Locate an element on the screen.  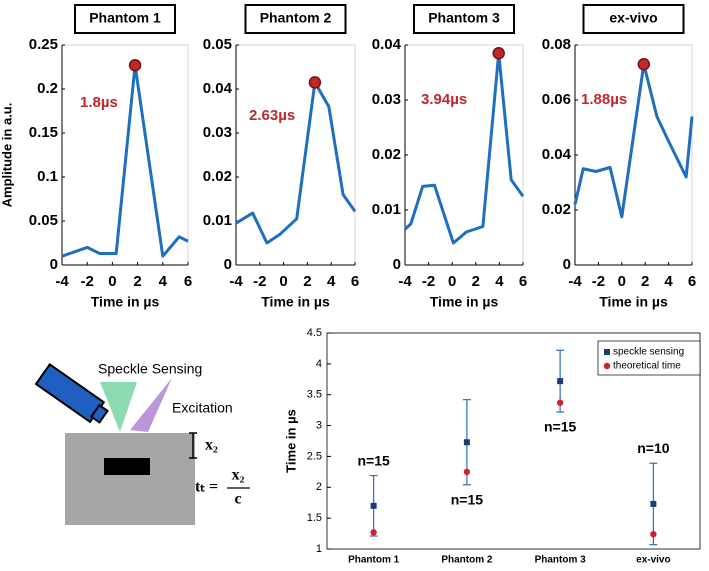
y-tick-label: 3 is located at coordinates (319, 425).